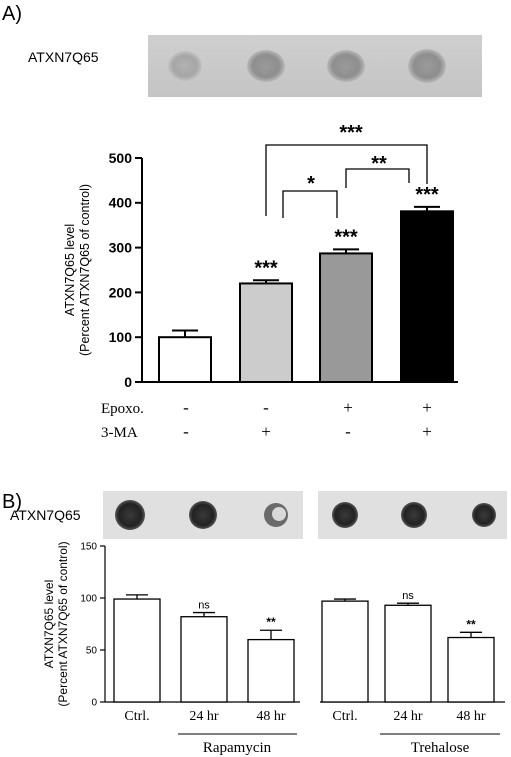 The image size is (511, 757). Describe the element at coordinates (379, 164) in the screenshot. I see `comparison-mark: **` at that location.